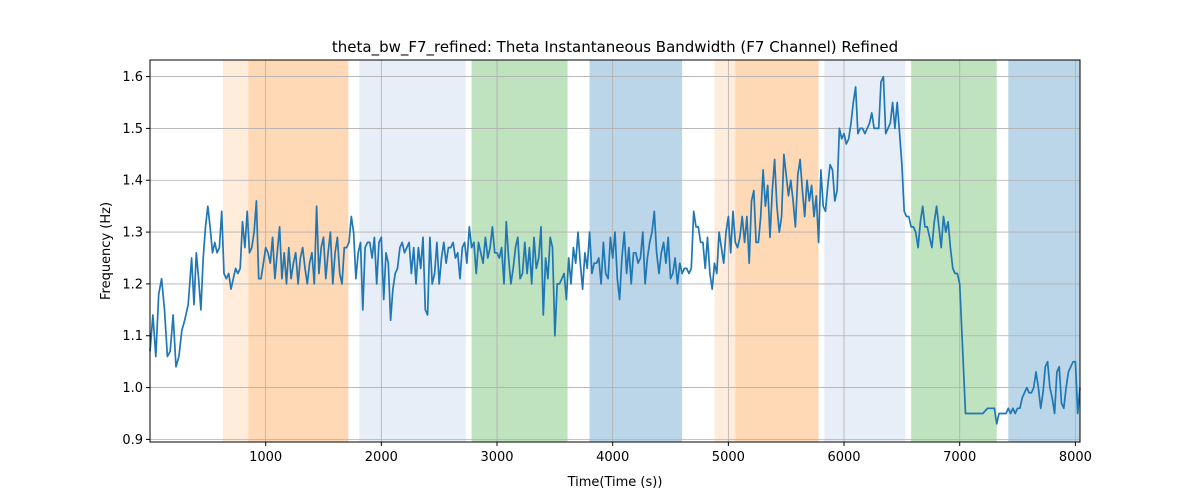  Describe the element at coordinates (615, 482) in the screenshot. I see `x-axis-label: Time(Time (s))` at that location.